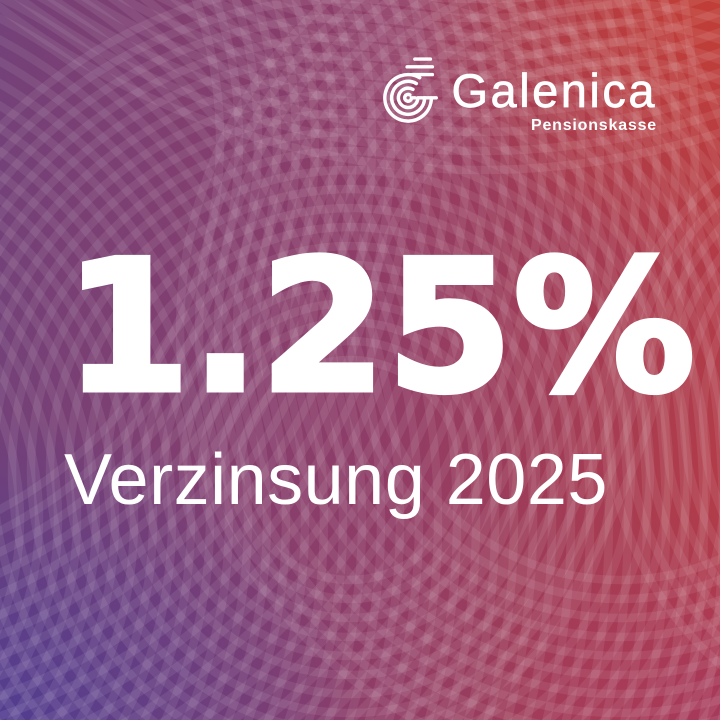  I want to click on subline-label: Verzinsung 2025, so click(336, 480).